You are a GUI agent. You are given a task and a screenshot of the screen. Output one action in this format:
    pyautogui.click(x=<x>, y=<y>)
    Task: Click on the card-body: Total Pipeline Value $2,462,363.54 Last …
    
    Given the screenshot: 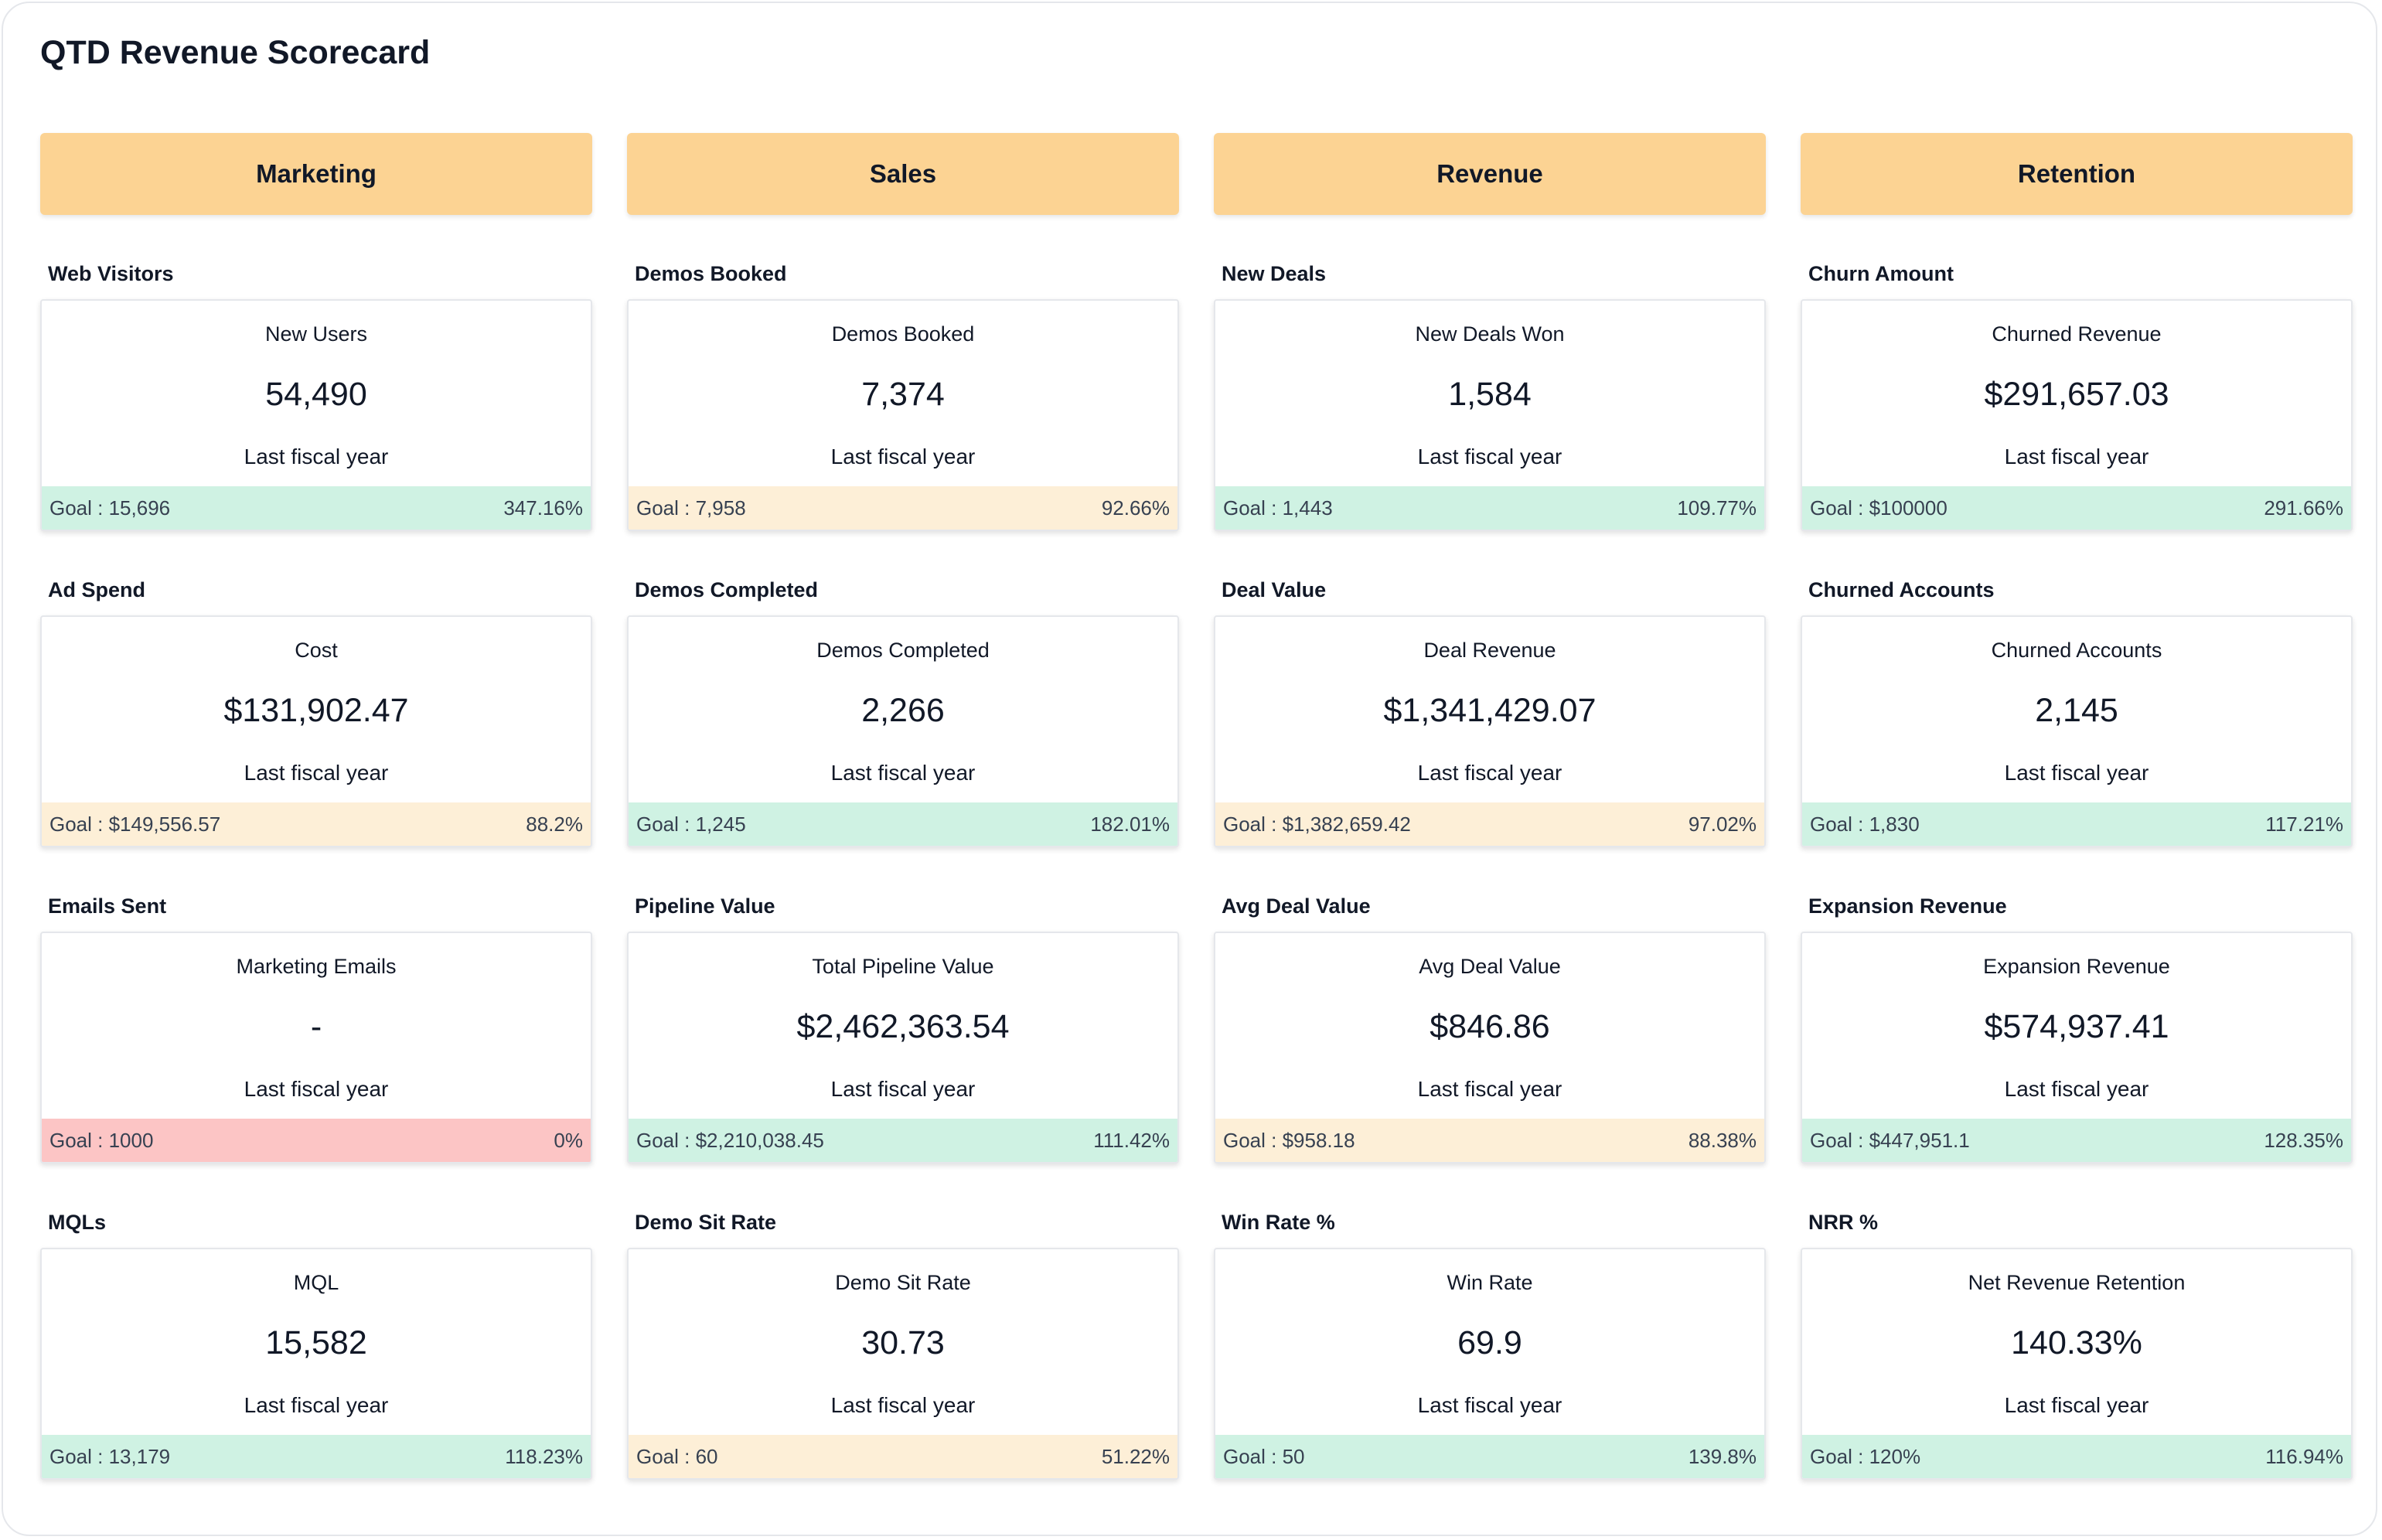 What is the action you would take?
    pyautogui.click(x=903, y=1026)
    